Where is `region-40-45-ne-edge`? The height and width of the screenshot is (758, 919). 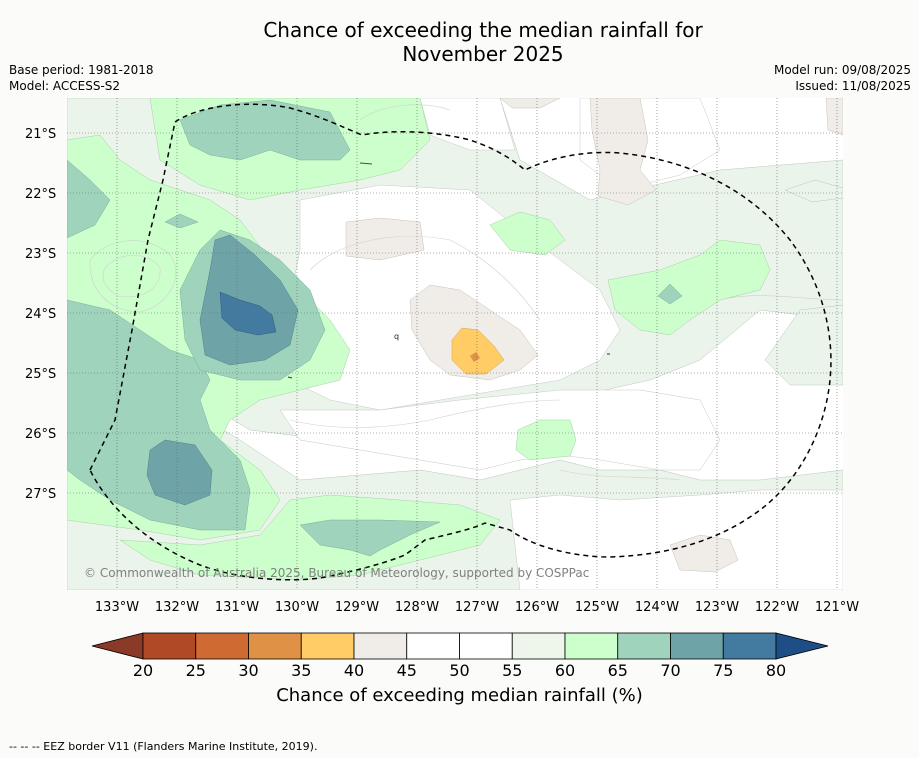 region-40-45-ne-edge is located at coordinates (834, 117).